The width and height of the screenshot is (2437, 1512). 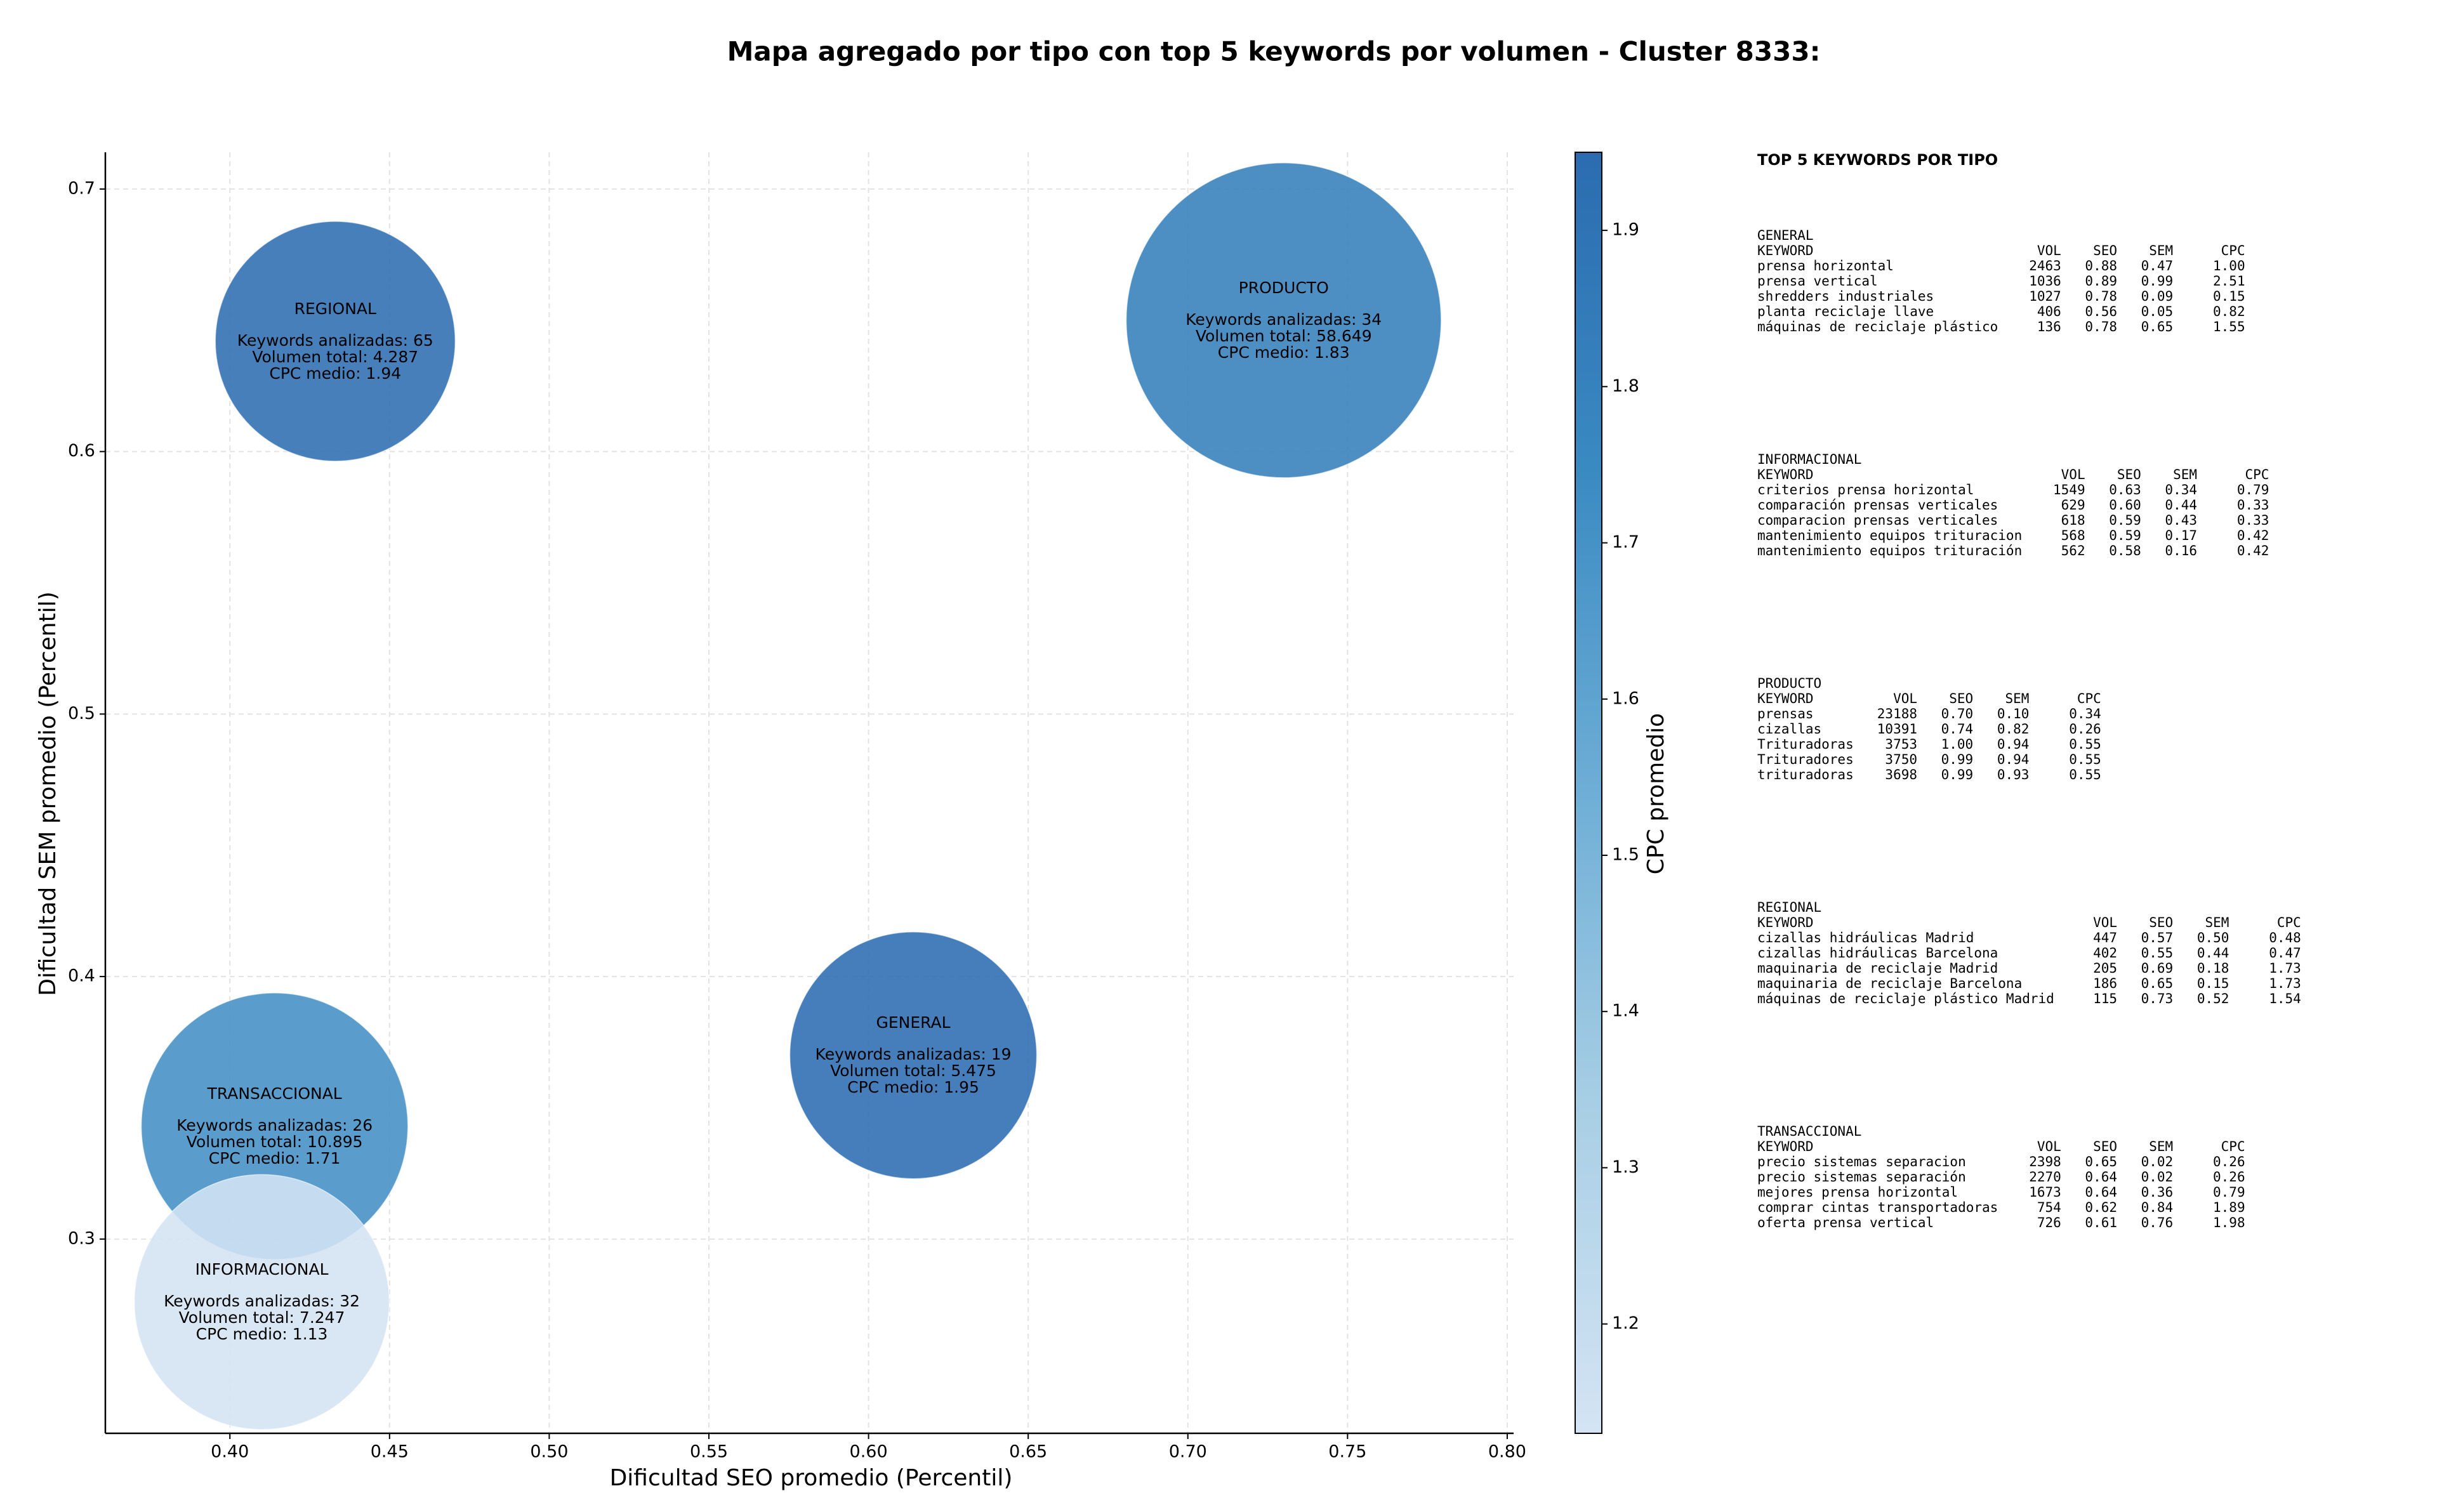 What do you see at coordinates (2213, 999) in the screenshot?
I see `cell-value: 0.52` at bounding box center [2213, 999].